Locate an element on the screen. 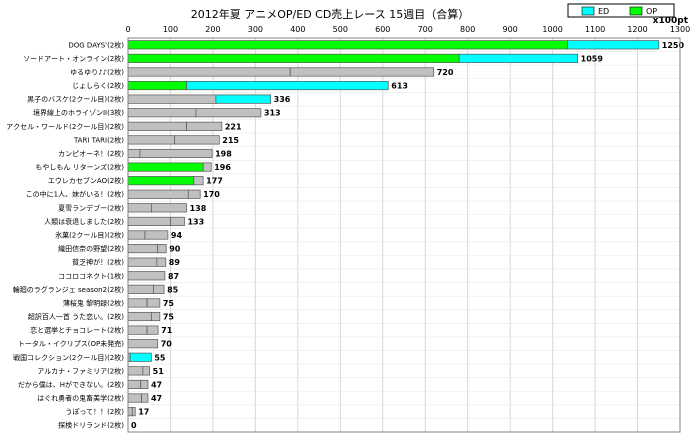  x-tick-label: 900 is located at coordinates (510, 29).